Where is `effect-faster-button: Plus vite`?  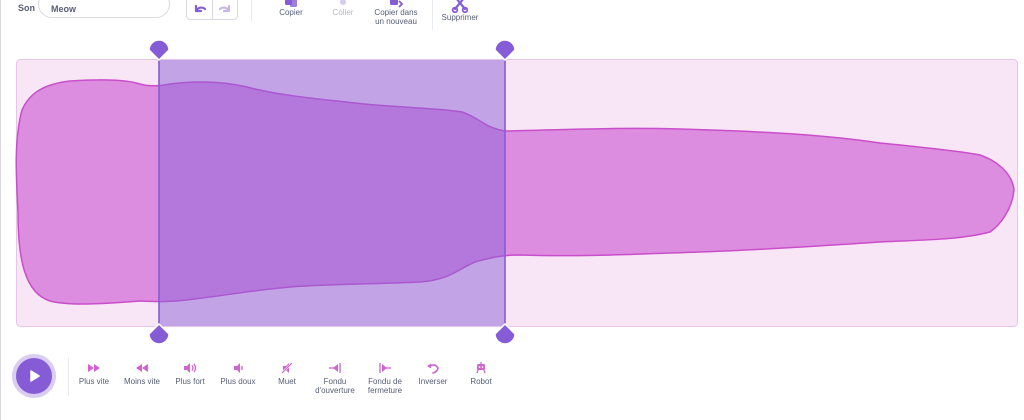
effect-faster-button: Plus vite is located at coordinates (94, 374).